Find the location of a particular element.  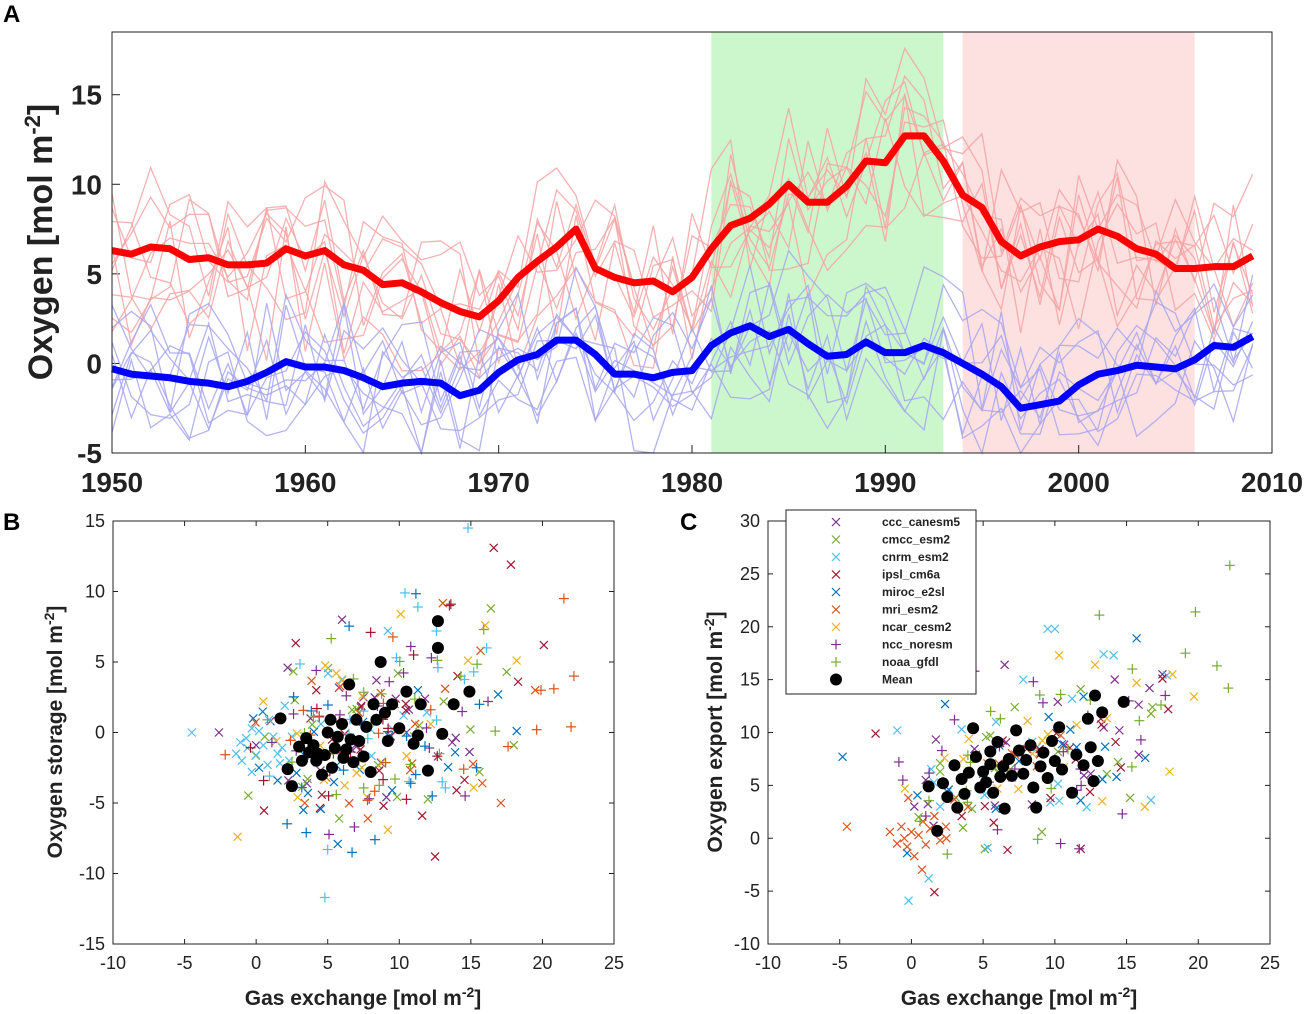

b-point-cnrm_esm2-stroke is located at coordinates (292, 737).